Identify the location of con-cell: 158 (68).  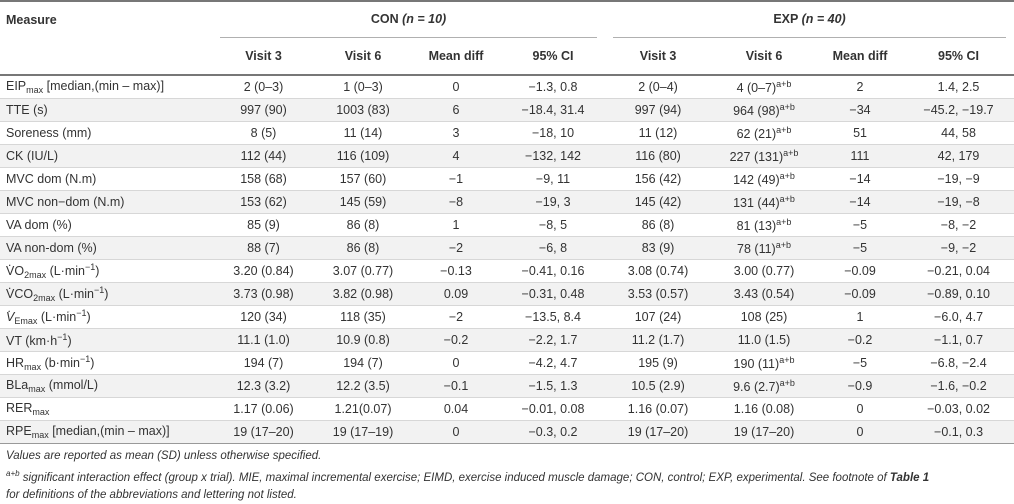
(263, 179).